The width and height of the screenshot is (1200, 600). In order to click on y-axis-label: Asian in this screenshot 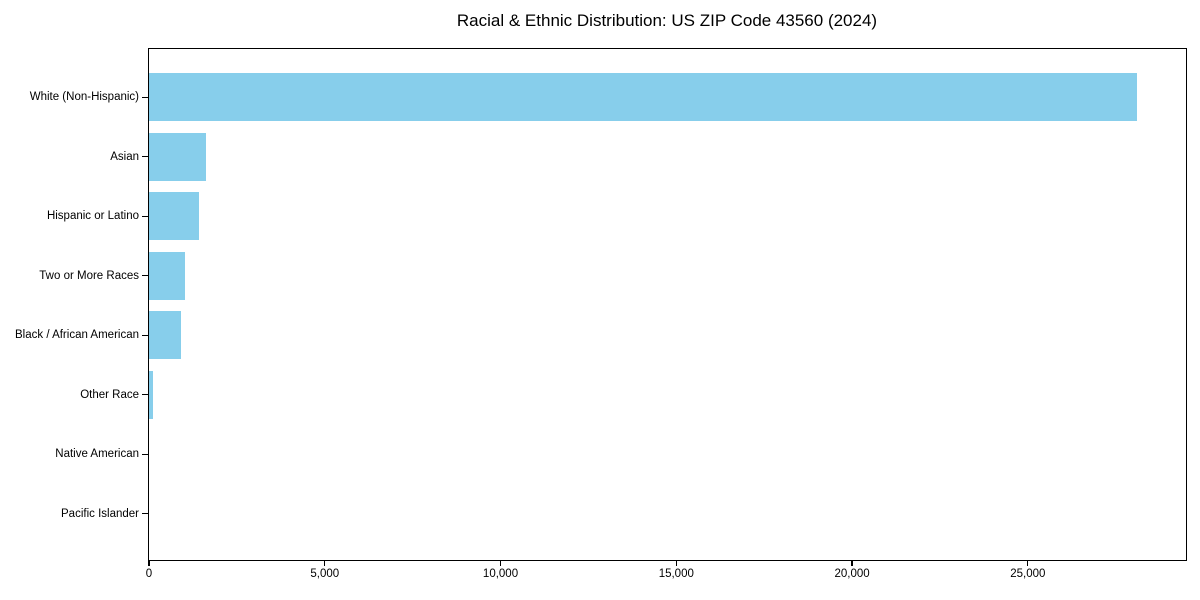, I will do `click(124, 156)`.